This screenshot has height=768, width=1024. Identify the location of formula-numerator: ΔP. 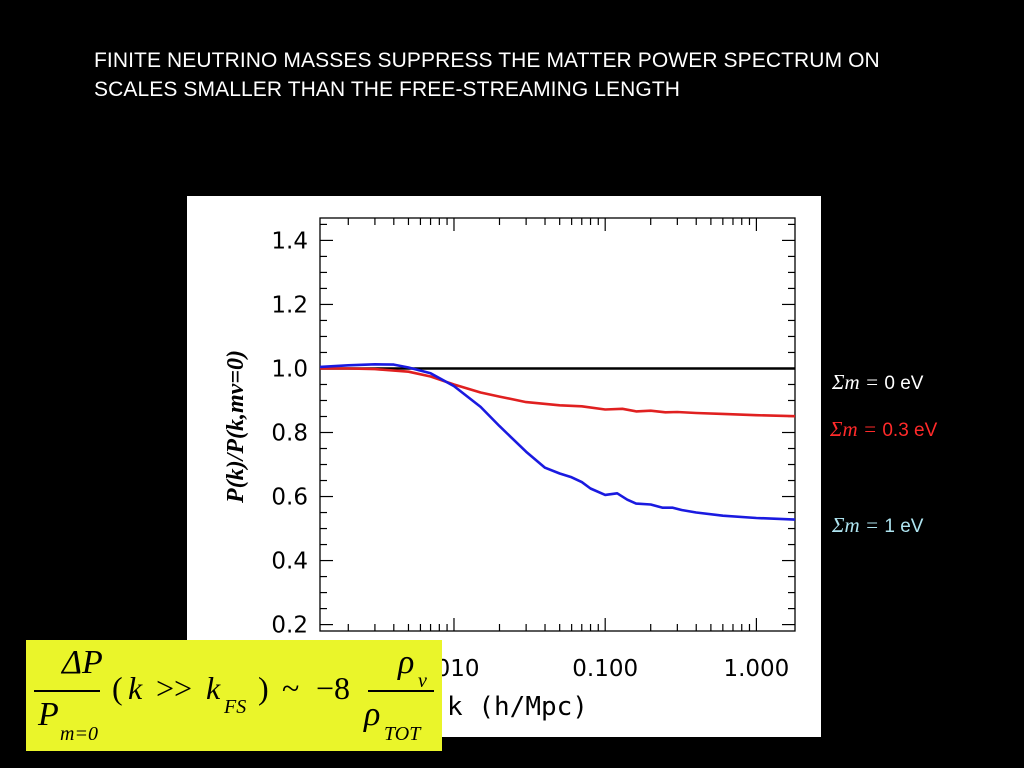
(82, 662).